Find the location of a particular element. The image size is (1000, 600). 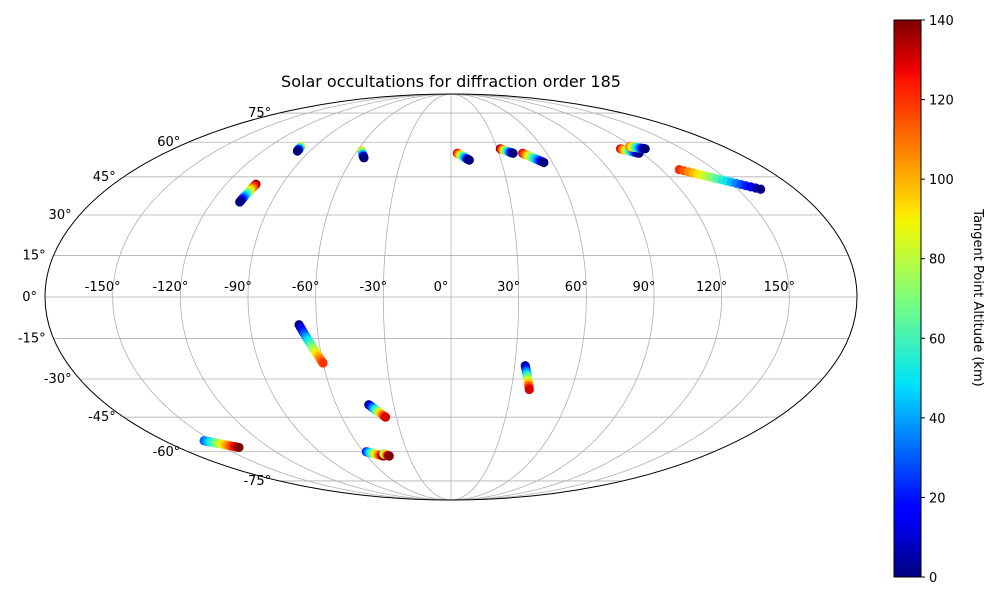

colorbar-tick-label: 60 is located at coordinates (937, 339).